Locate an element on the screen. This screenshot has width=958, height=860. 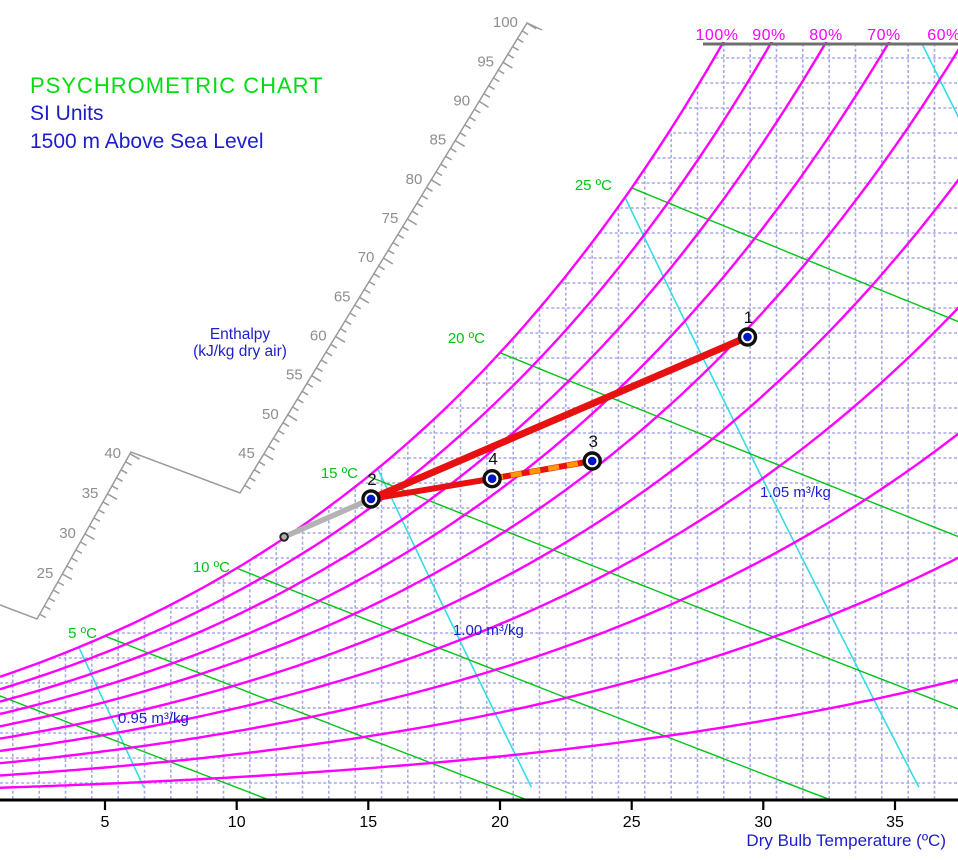
x-tick-label-20: 20 is located at coordinates (500, 822).